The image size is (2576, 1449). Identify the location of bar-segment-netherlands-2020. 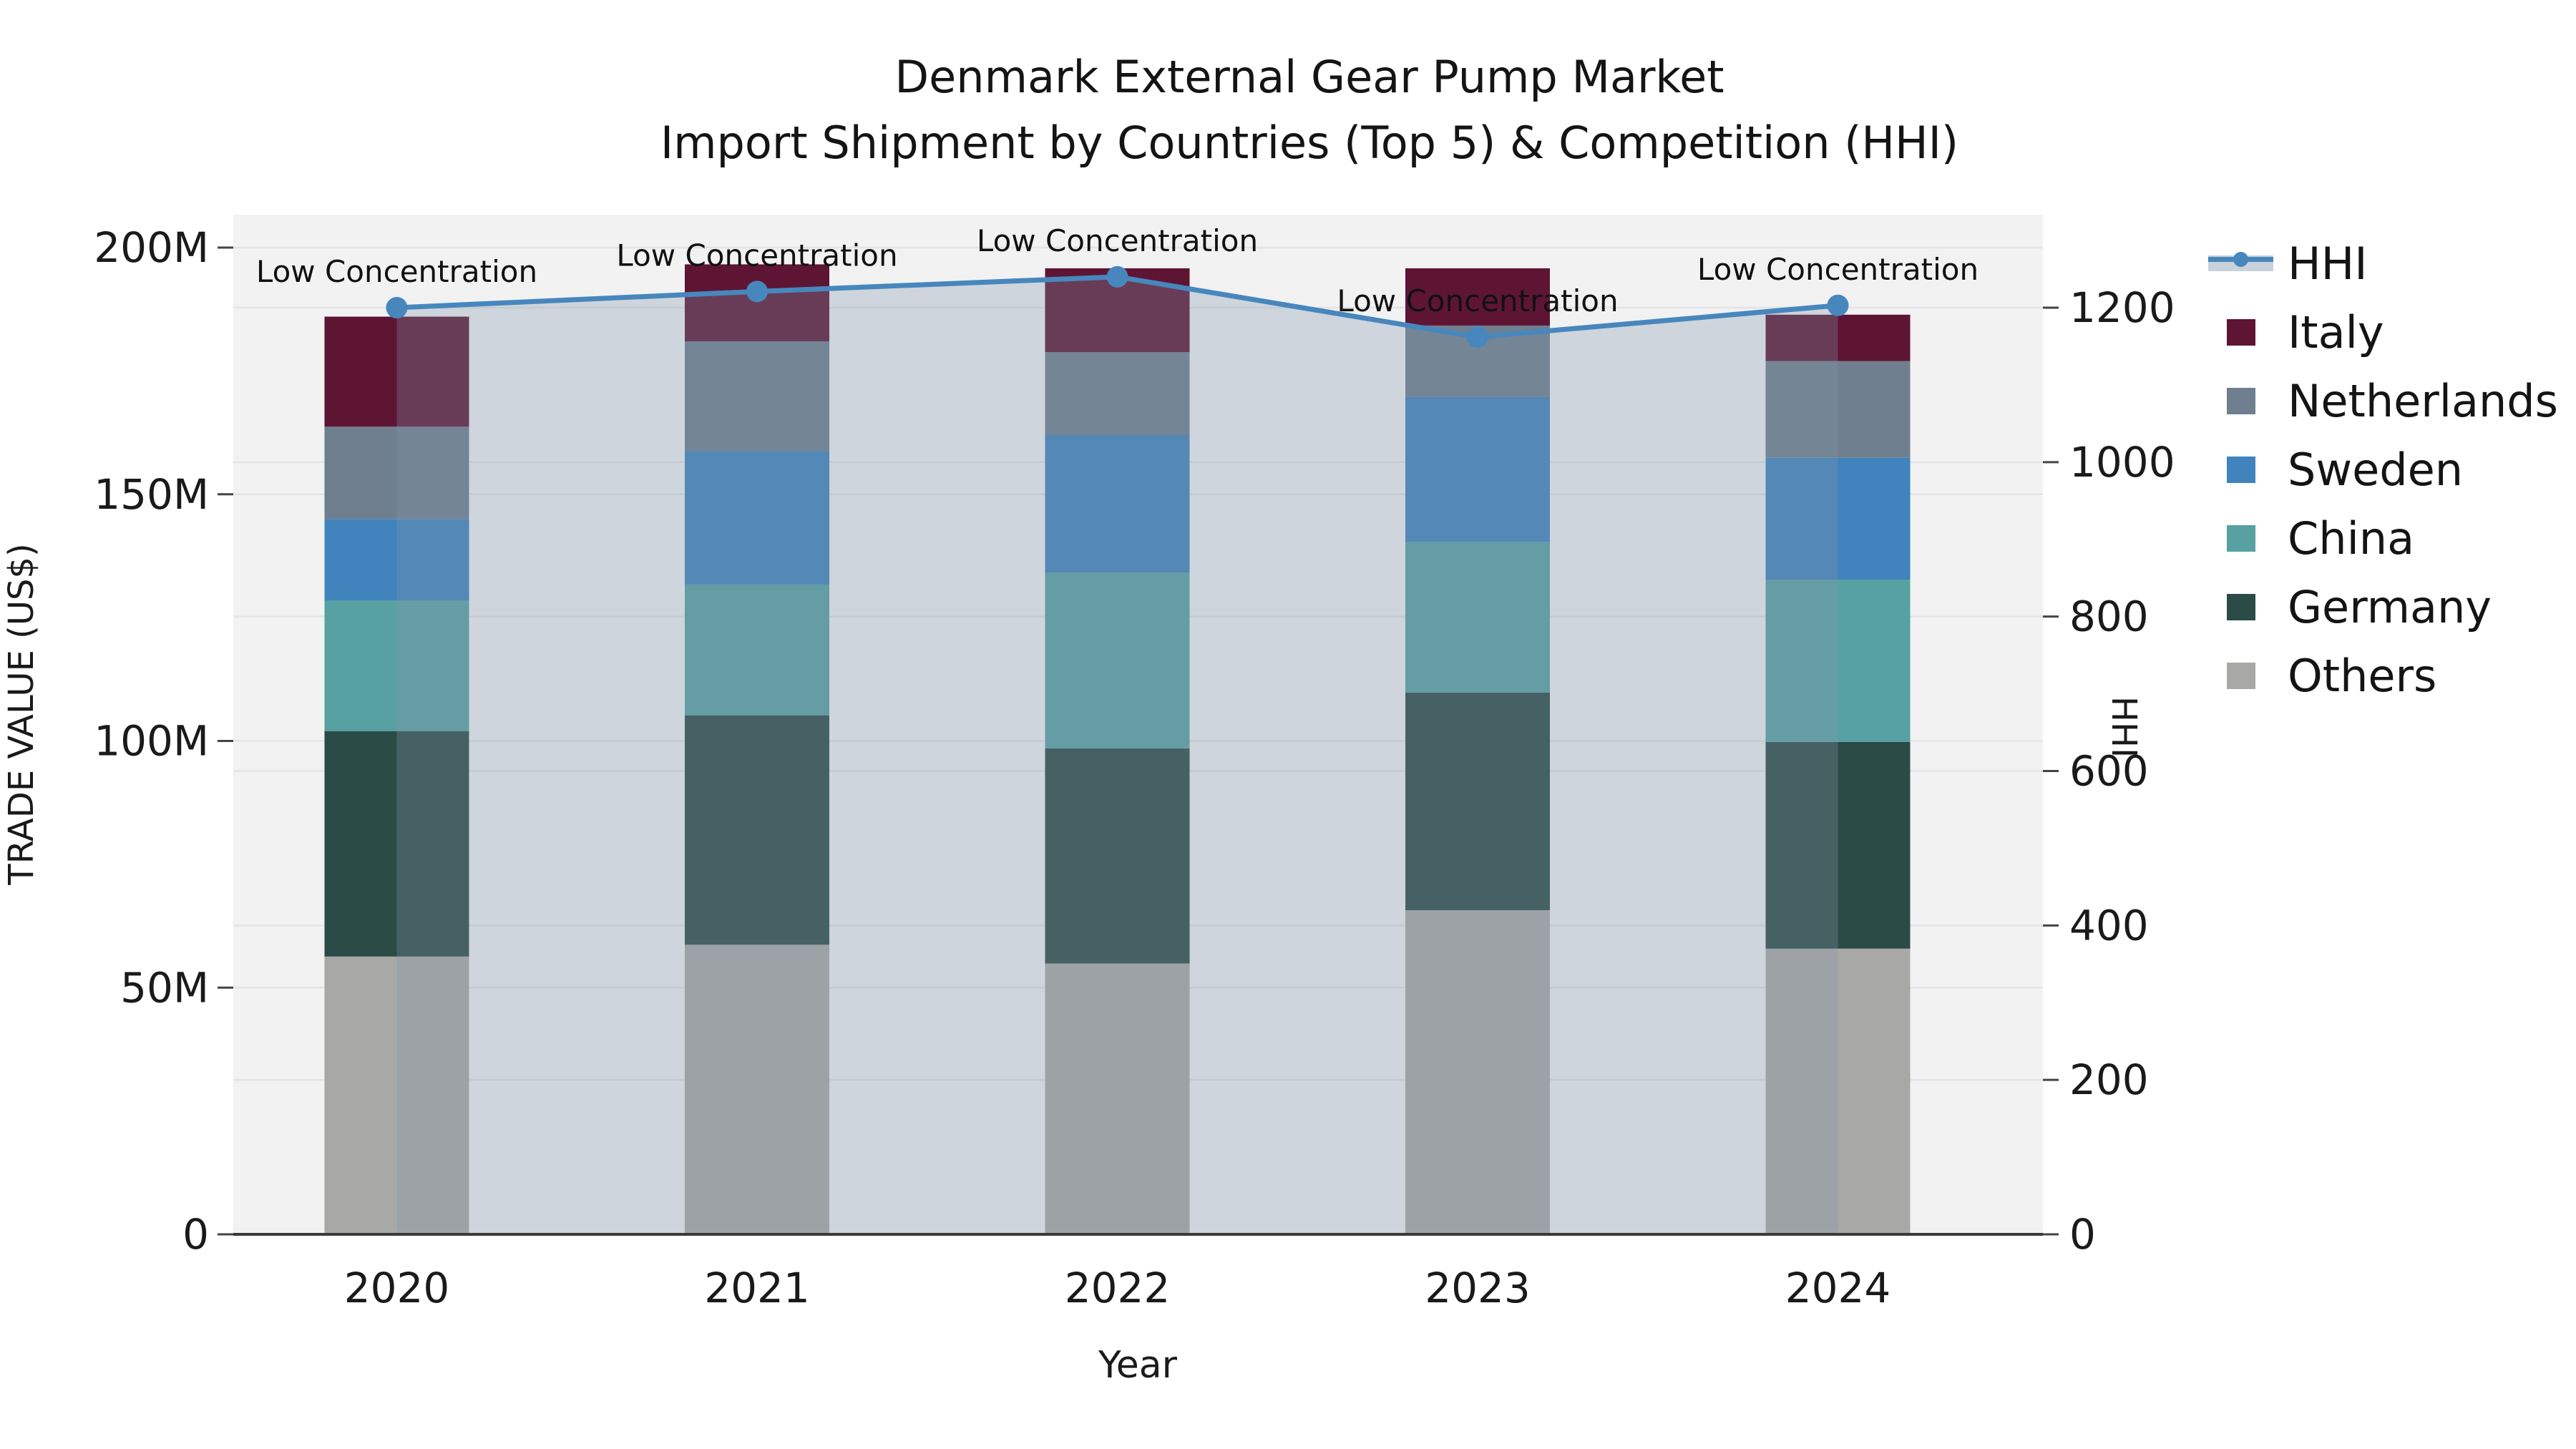
(396, 472).